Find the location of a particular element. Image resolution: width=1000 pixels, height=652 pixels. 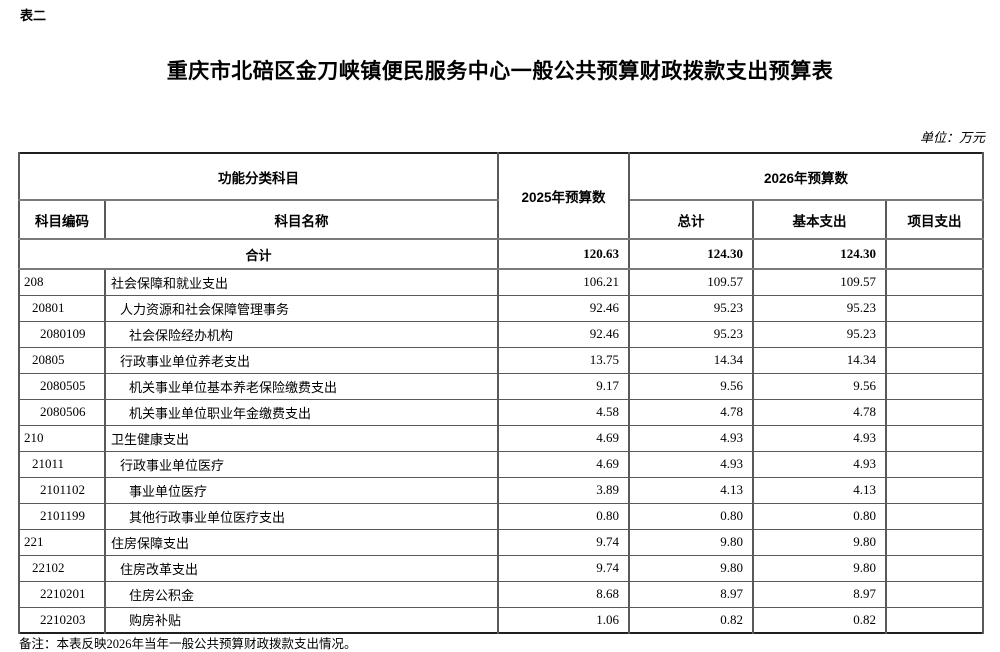

cell-subject-name: 社会保险经办机构 is located at coordinates (301, 334).